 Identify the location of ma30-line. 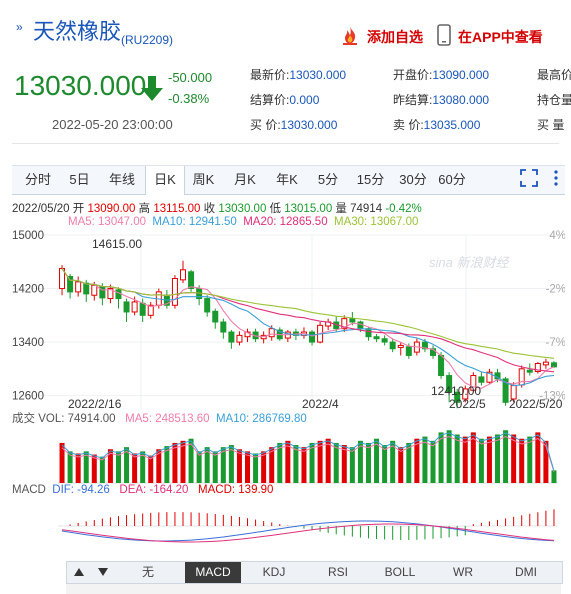
(308, 313).